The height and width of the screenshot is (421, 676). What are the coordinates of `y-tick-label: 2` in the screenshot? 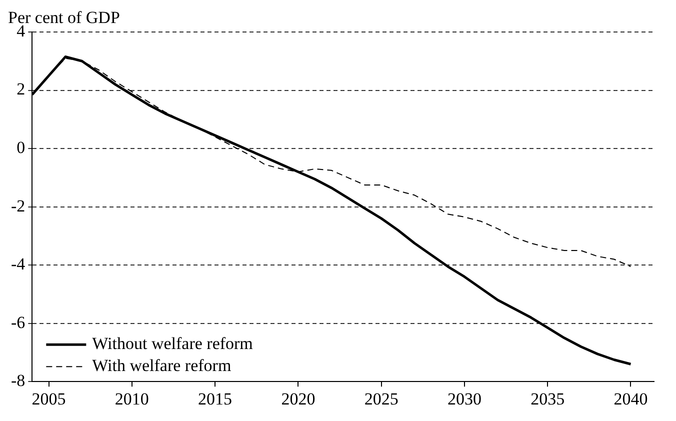 It's located at (21, 89).